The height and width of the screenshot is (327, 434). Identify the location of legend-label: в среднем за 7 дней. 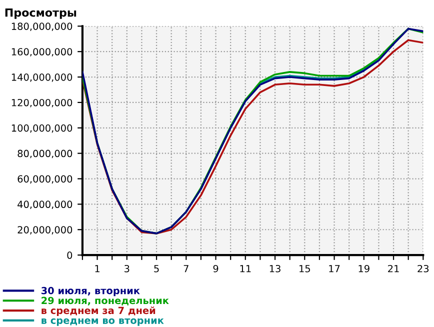
(99, 311).